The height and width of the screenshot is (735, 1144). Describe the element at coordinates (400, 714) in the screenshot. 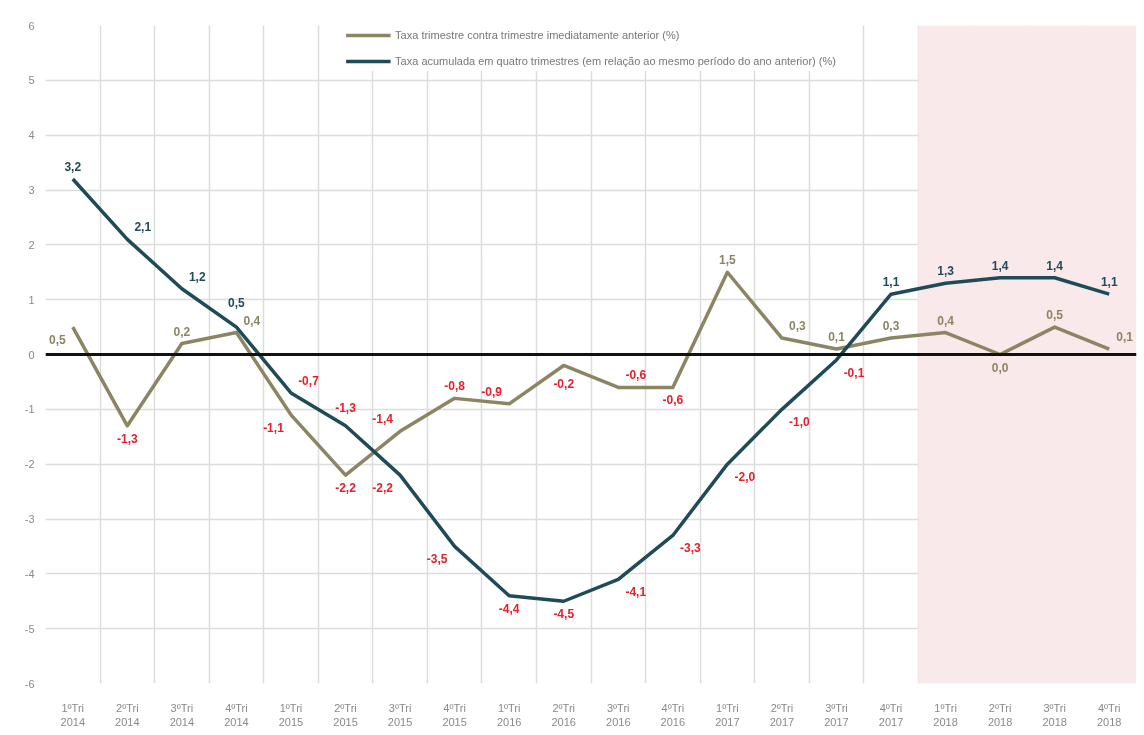

I see `x-tick-label: 3ºTri 2015` at that location.